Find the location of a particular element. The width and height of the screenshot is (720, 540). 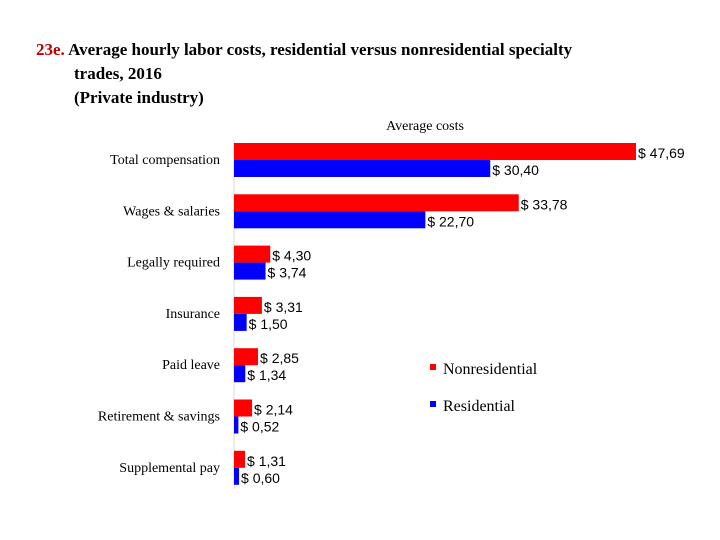

category-label: Legally required is located at coordinates (173, 263).